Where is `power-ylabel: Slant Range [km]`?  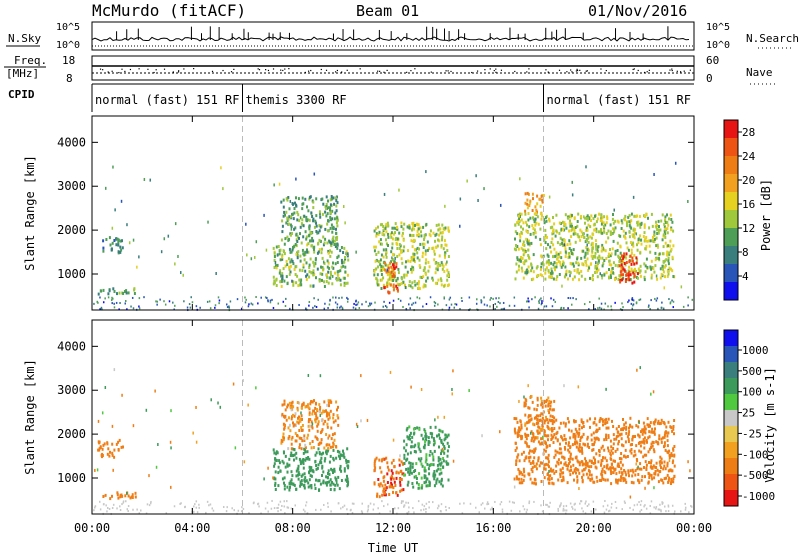
power-ylabel: Slant Range [km] is located at coordinates (30, 213).